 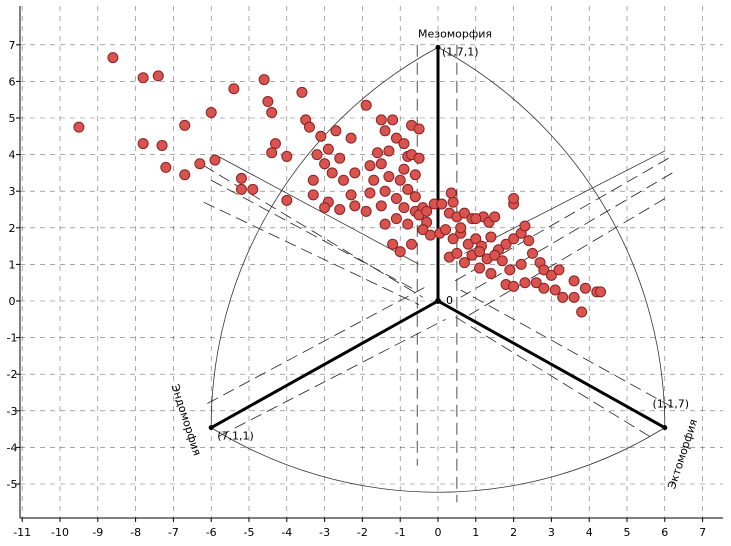 What do you see at coordinates (438, 301) in the screenshot?
I see `origin-marker` at bounding box center [438, 301].